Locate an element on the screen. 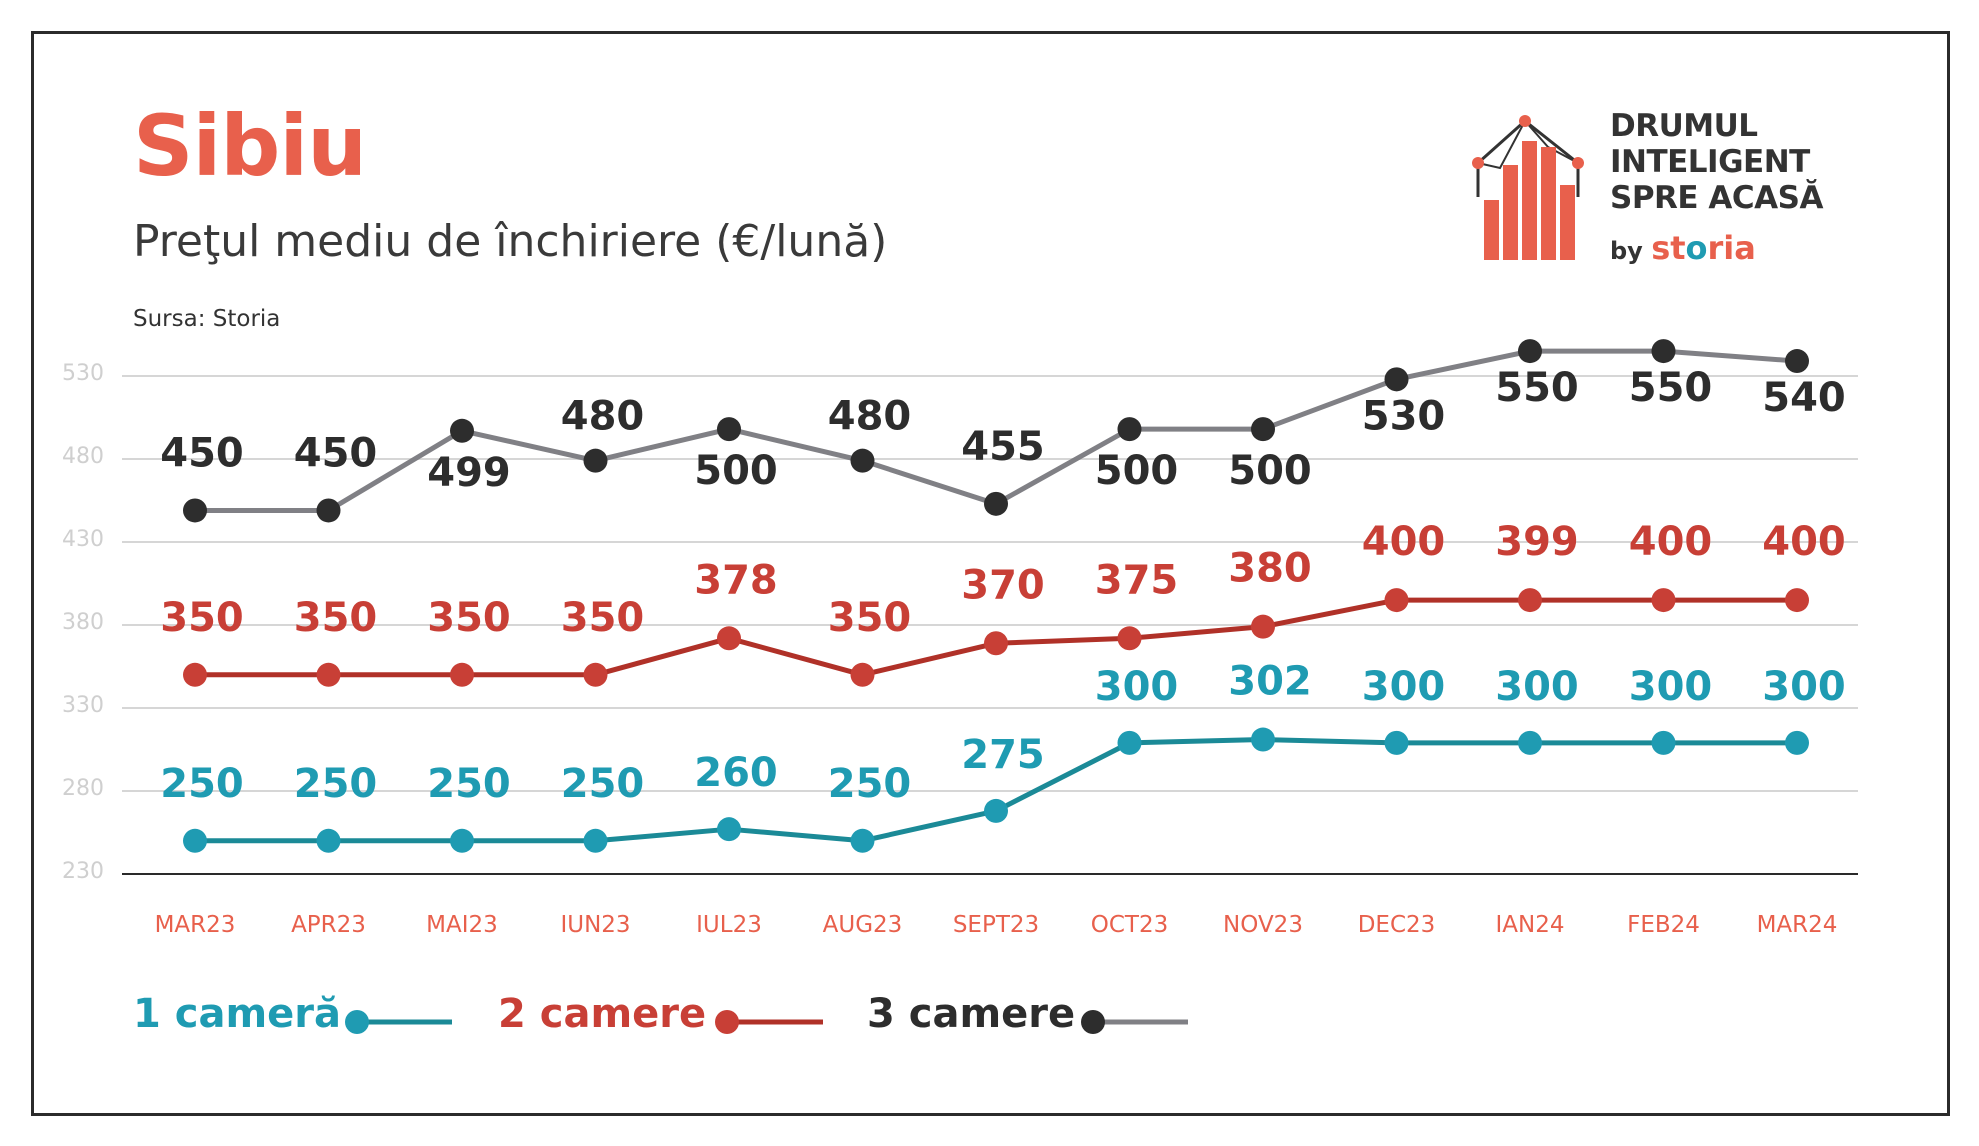 The width and height of the screenshot is (1979, 1146). x-tick-label: NOV23 is located at coordinates (1263, 925).